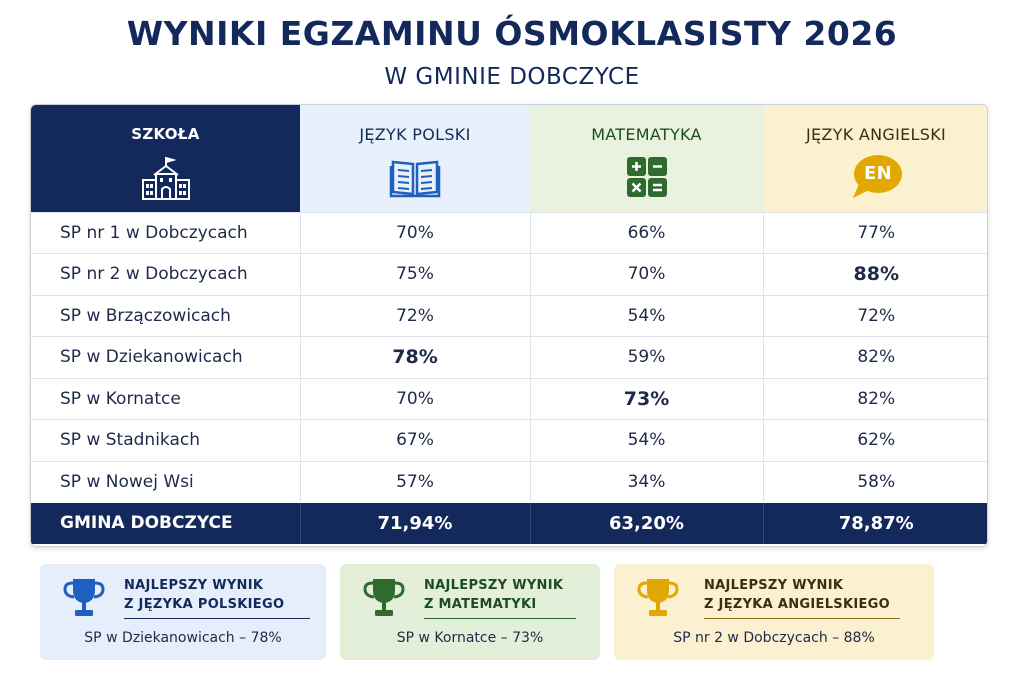 The width and height of the screenshot is (1024, 683). What do you see at coordinates (165, 134) in the screenshot?
I see `header-school-label: SZKOŁA` at bounding box center [165, 134].